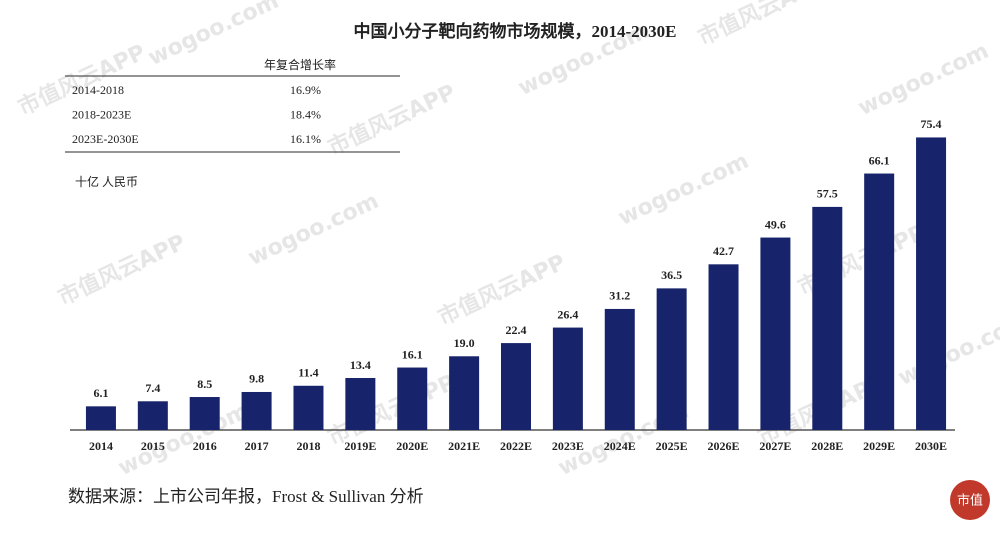 The width and height of the screenshot is (1000, 533). Describe the element at coordinates (775, 446) in the screenshot. I see `x-tick-label: 2027E` at that location.